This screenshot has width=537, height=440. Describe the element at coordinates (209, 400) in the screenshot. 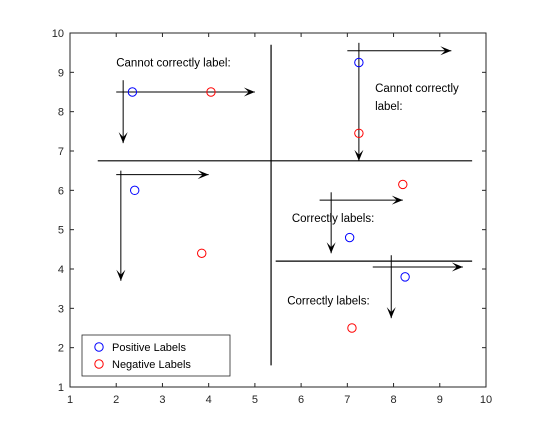

I see `x-tick-label: 4` at that location.